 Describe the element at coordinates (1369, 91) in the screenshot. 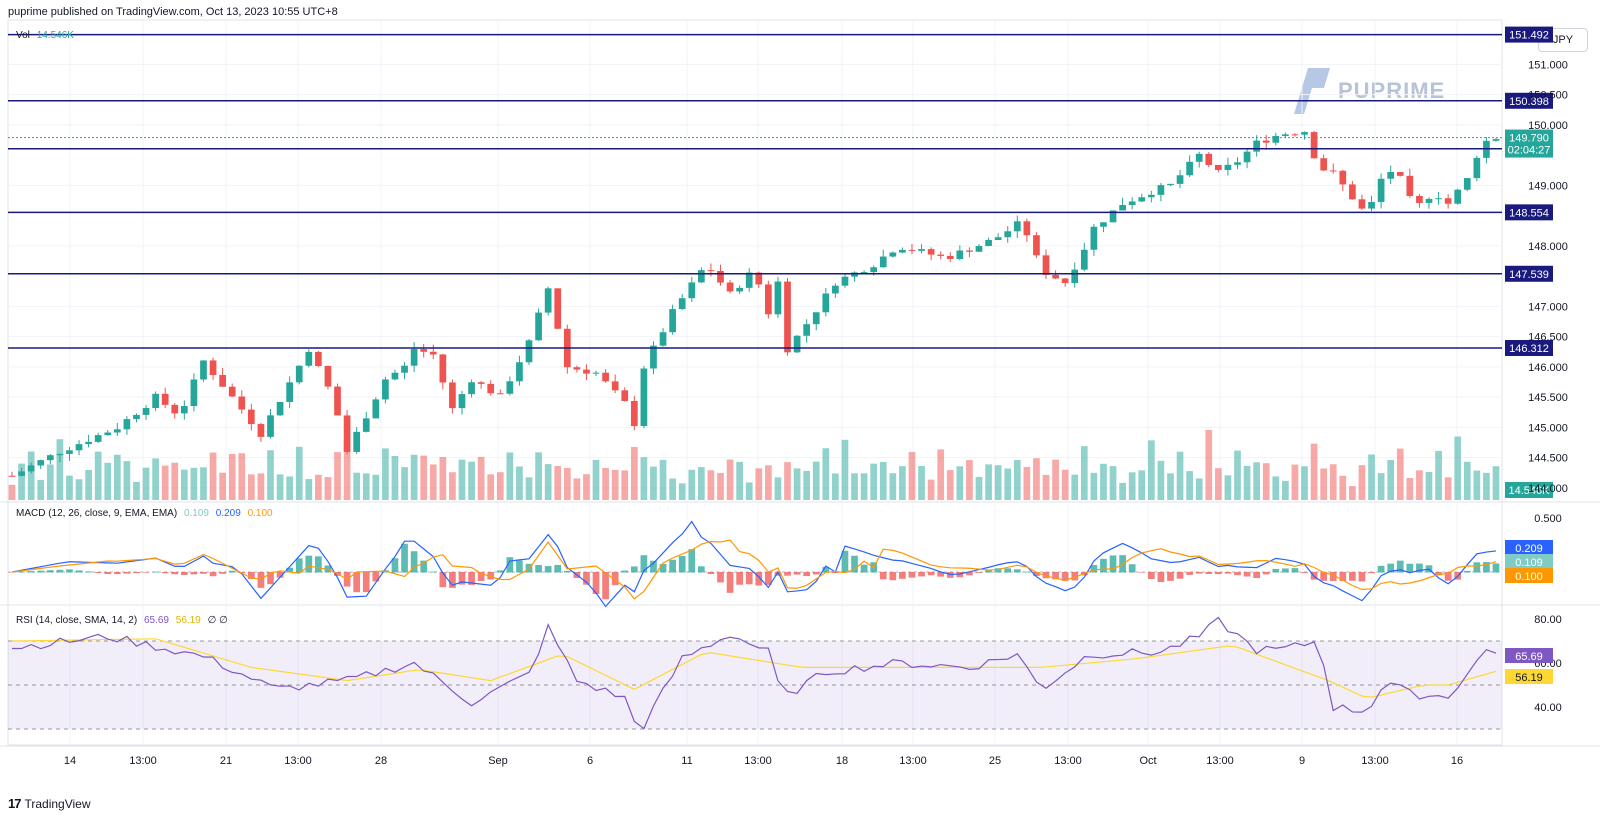

I see `puprime-logo: PUPRIME` at that location.